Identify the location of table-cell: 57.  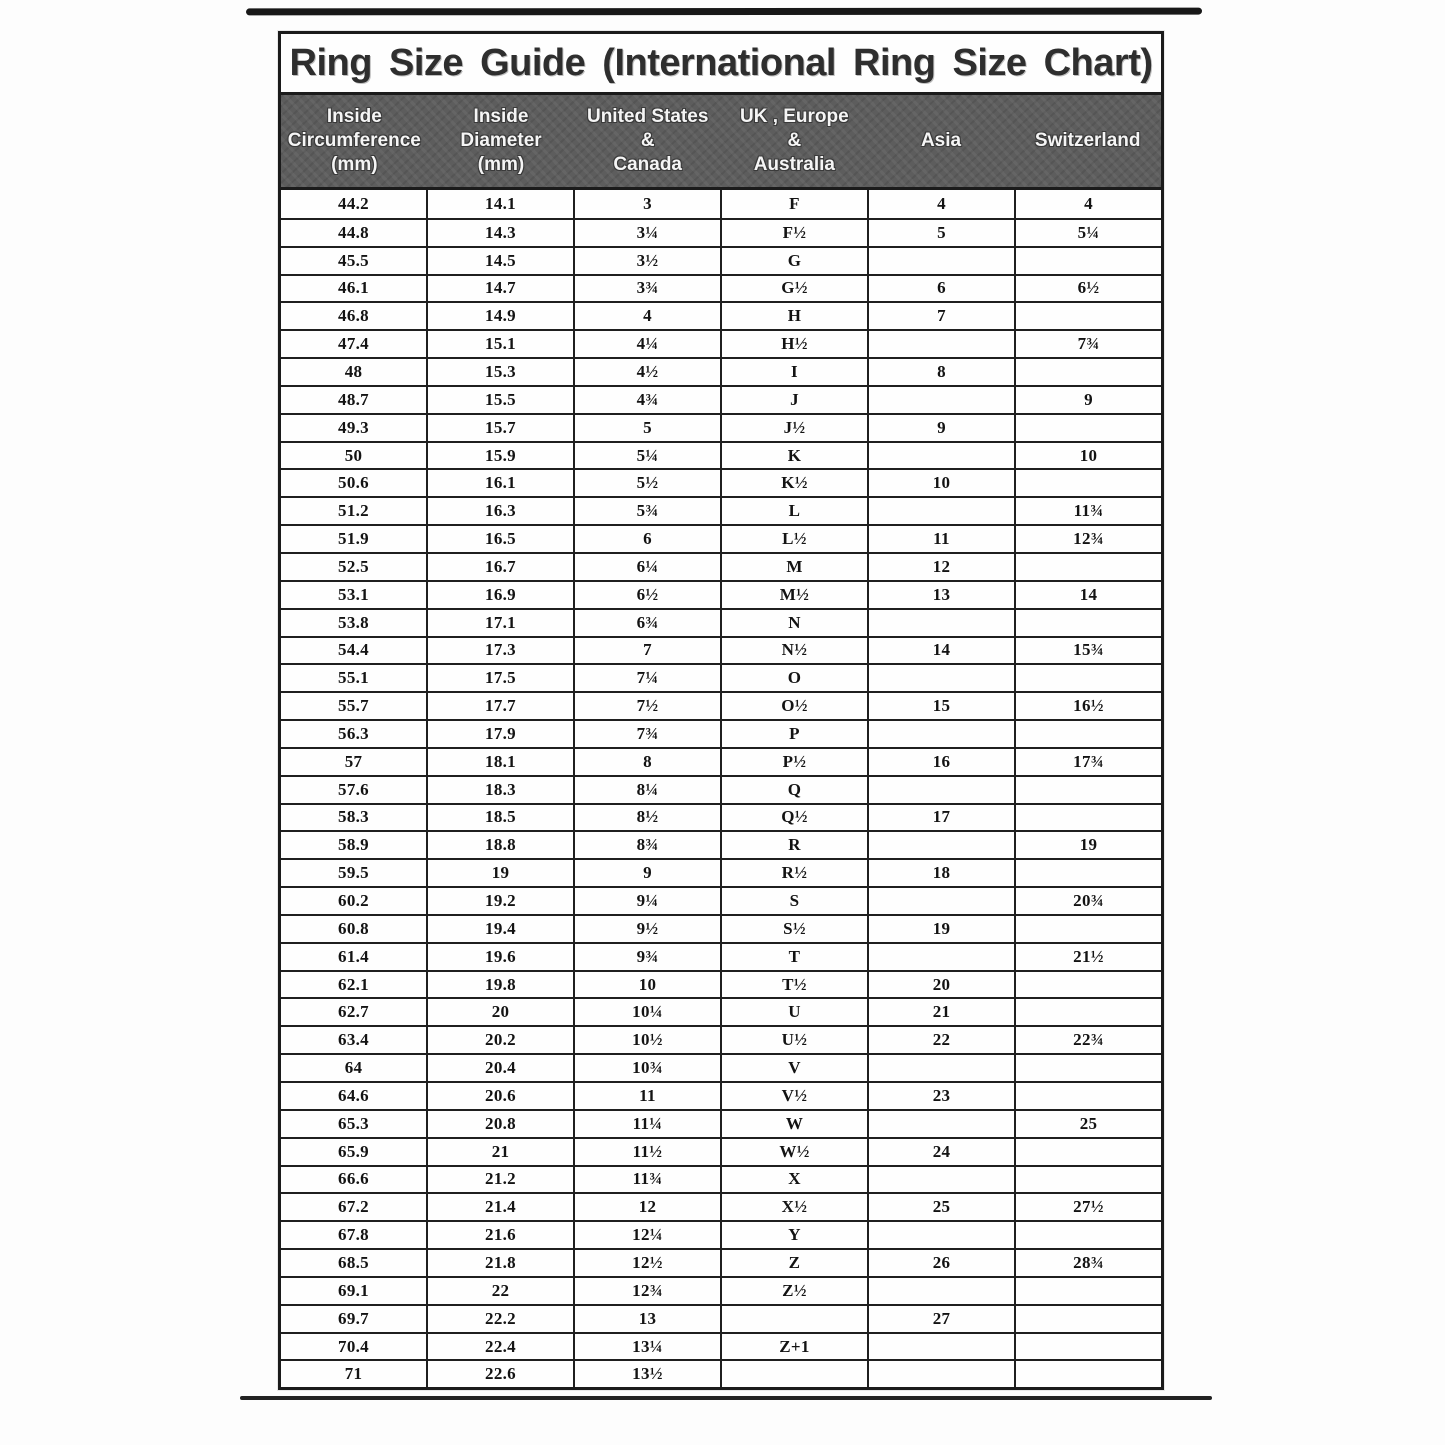
(353, 761).